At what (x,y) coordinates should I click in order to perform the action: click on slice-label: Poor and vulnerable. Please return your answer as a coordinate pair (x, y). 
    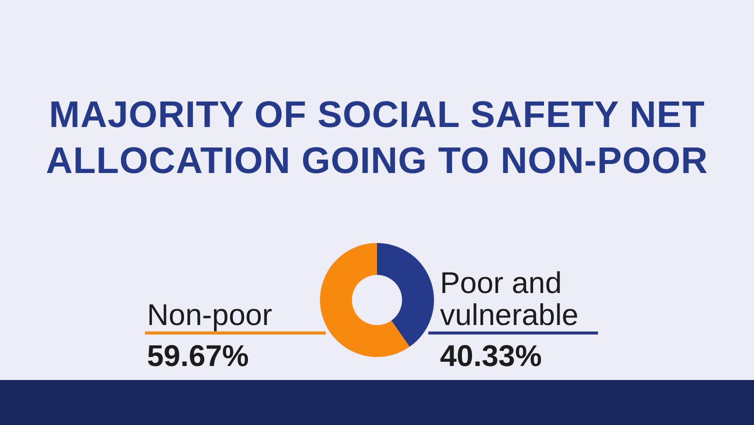
    Looking at the image, I should click on (509, 299).